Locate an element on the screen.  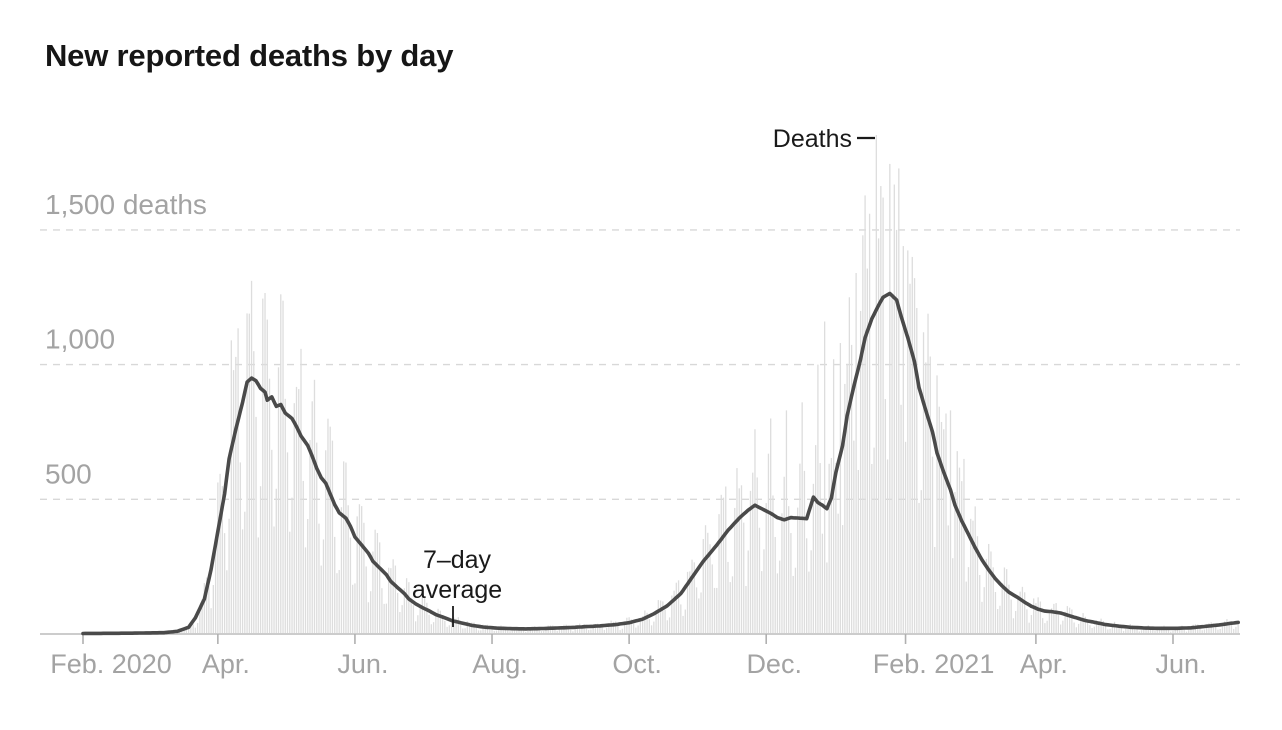
x-axis-label: Feb. 2021 is located at coordinates (934, 664).